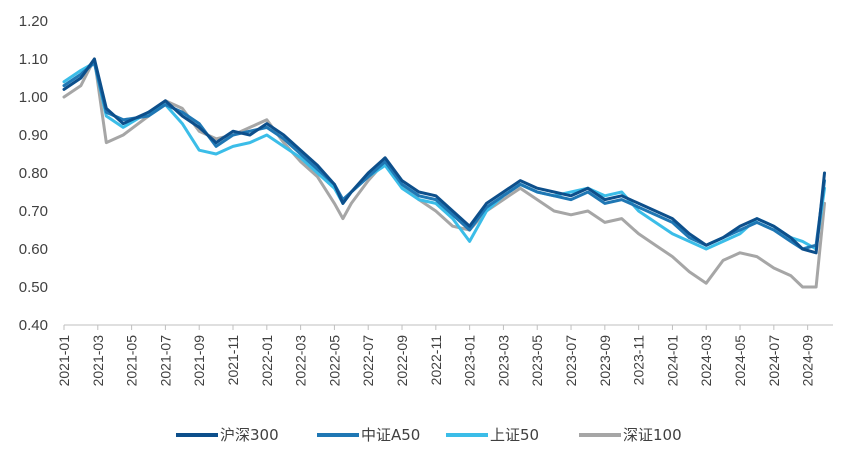  I want to click on y-tick-label: 1.00, so click(33, 97).